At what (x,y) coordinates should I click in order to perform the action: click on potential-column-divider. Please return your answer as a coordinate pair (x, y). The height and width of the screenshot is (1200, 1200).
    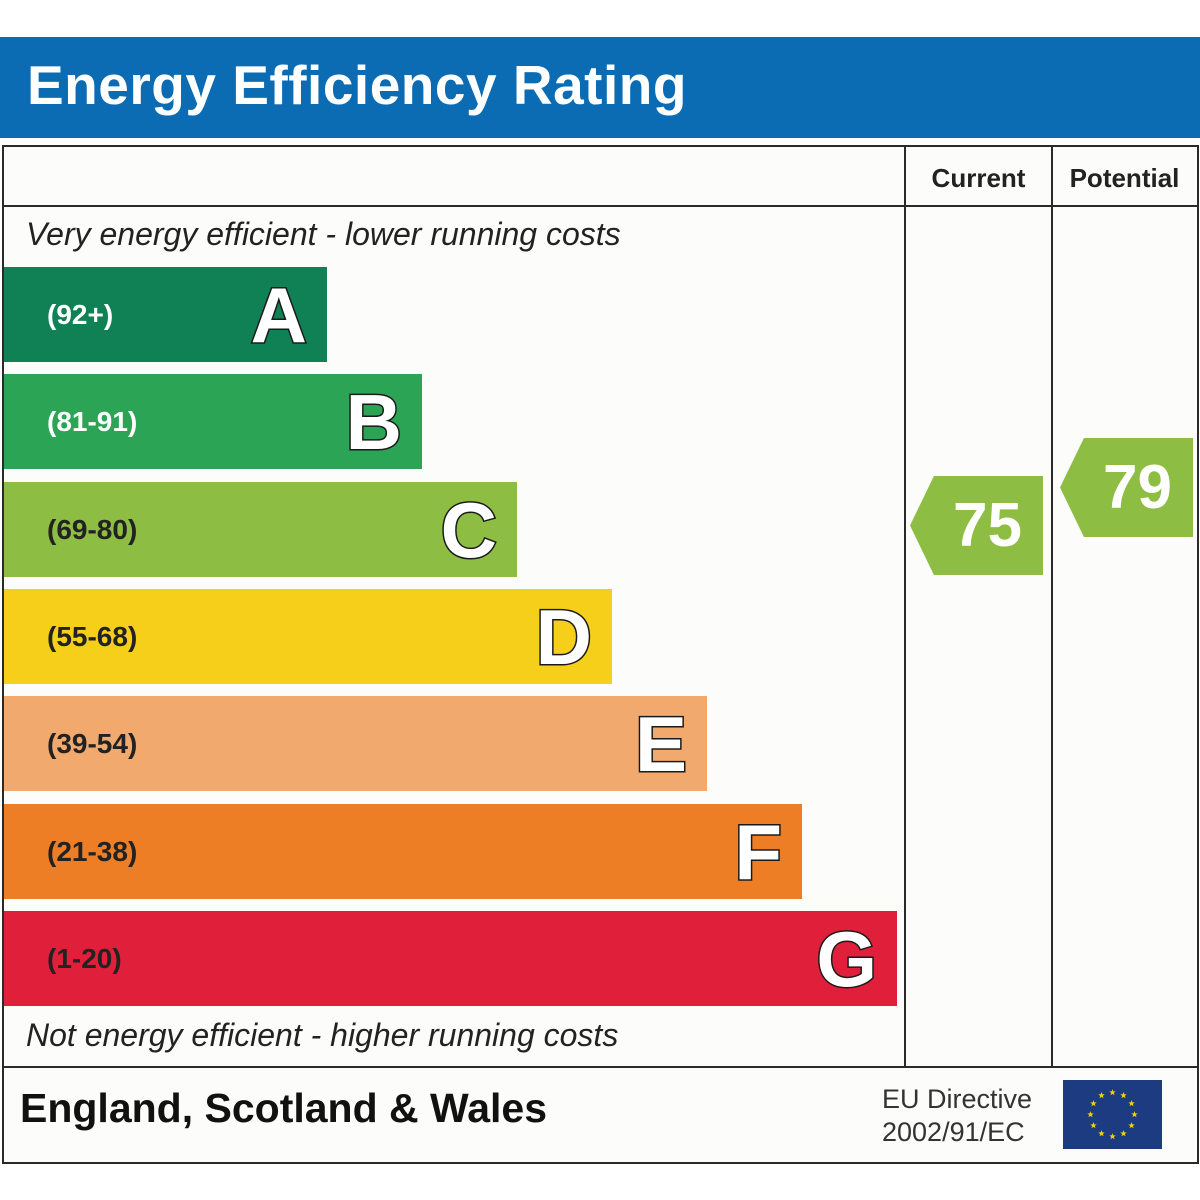
    Looking at the image, I should click on (1052, 606).